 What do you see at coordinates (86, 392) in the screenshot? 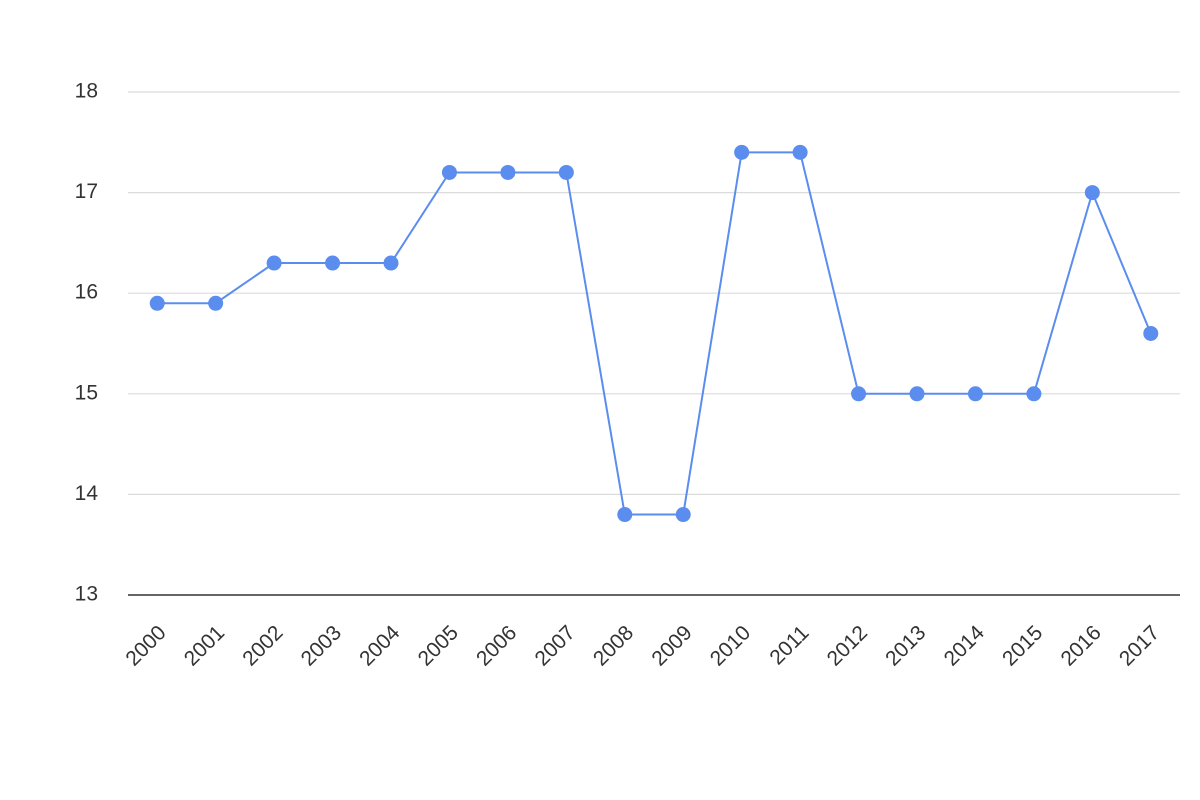
I see `y-tick-label: 15` at bounding box center [86, 392].